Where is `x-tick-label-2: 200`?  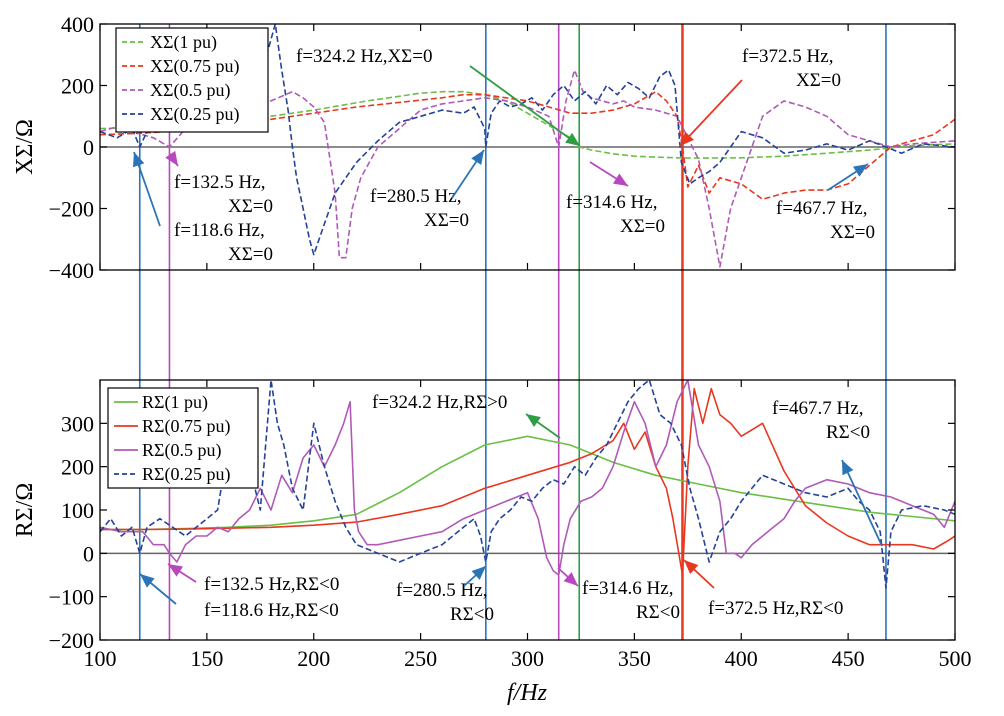 x-tick-label-2: 200 is located at coordinates (313, 658).